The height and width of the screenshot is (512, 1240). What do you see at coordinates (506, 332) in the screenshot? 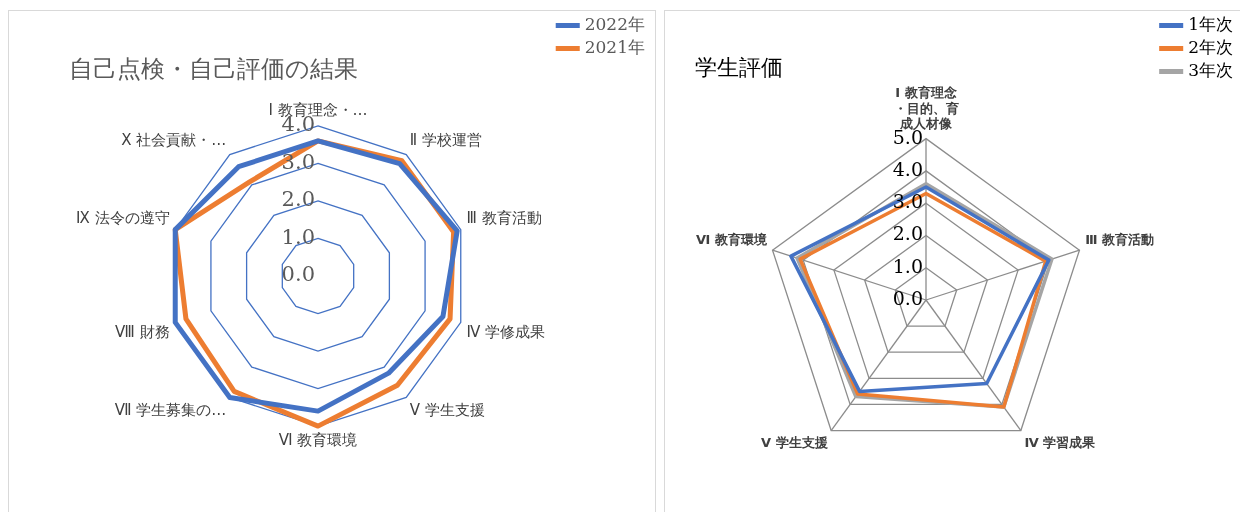
I see `spoke-label: Ⅳ 学修成果` at bounding box center [506, 332].